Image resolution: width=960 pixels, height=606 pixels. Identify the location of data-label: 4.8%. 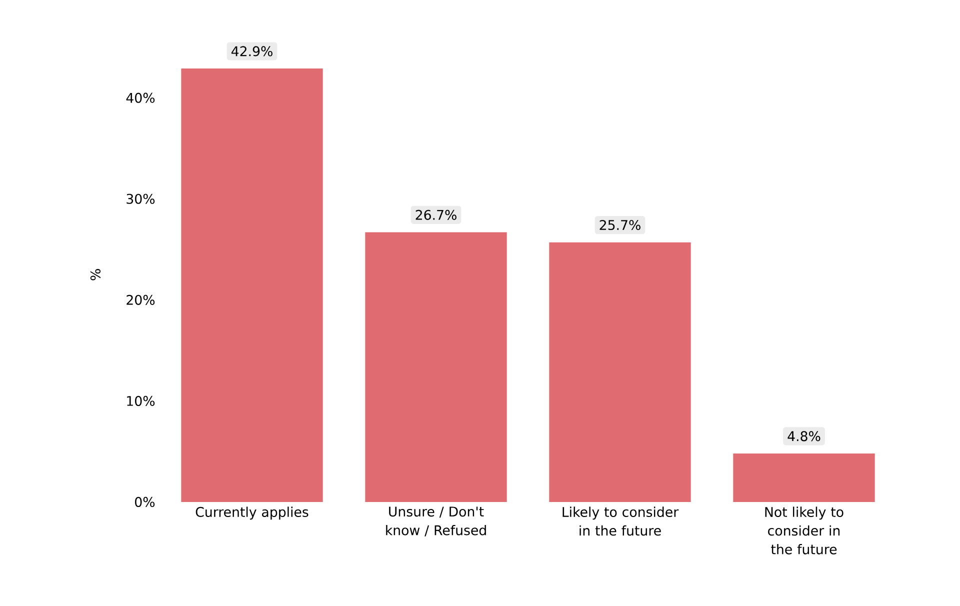
(804, 436).